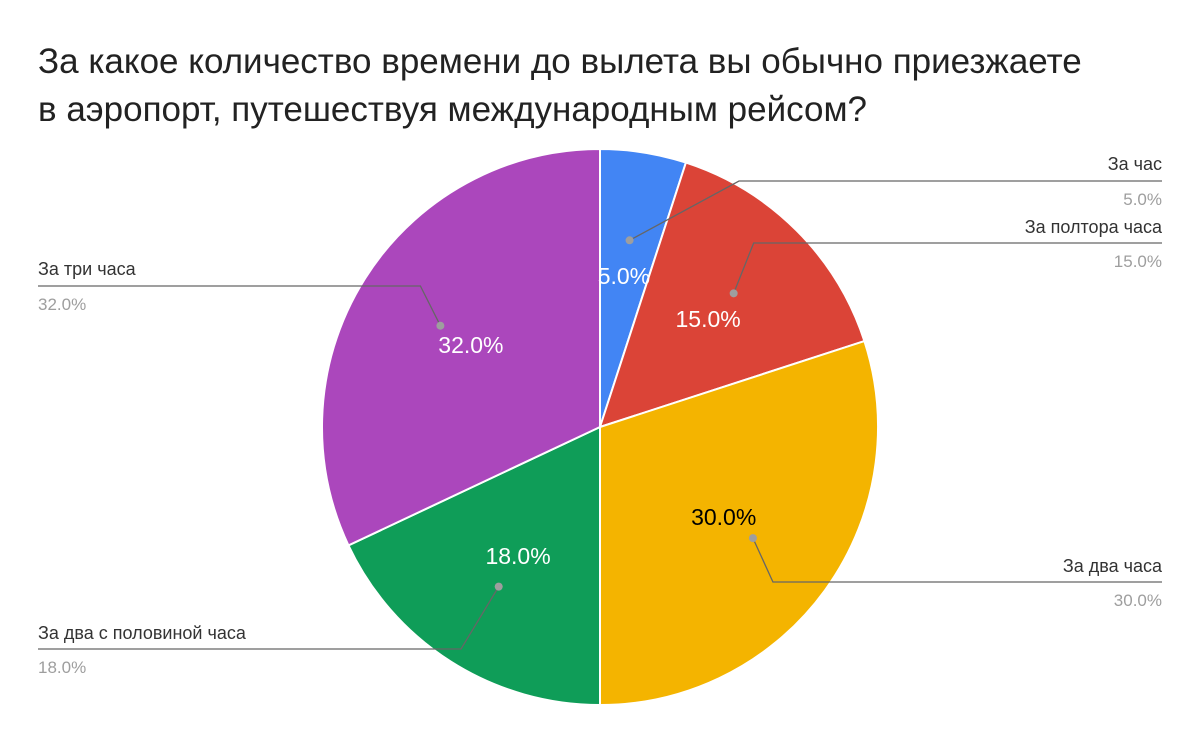 The width and height of the screenshot is (1200, 742). What do you see at coordinates (733, 293) in the screenshot?
I see `callout-dot-за-полтора-часа` at bounding box center [733, 293].